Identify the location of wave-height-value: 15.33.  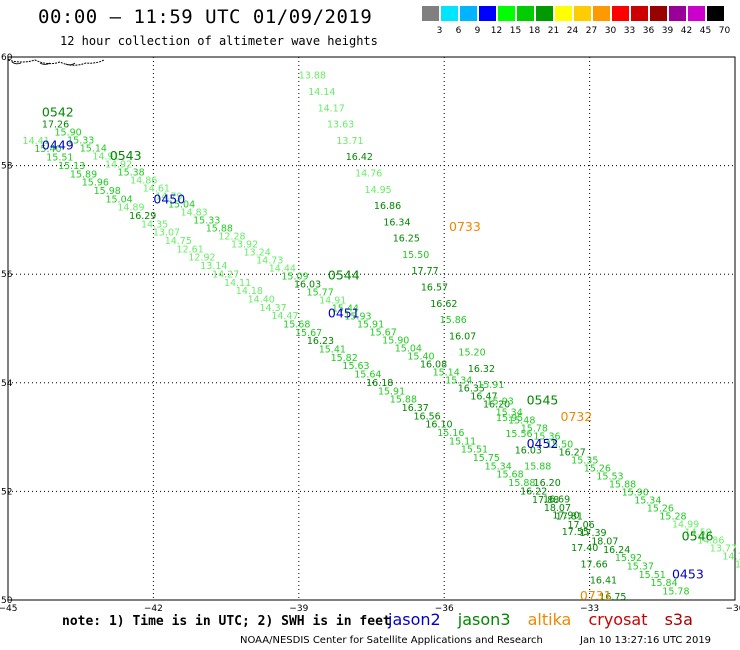
(206, 221).